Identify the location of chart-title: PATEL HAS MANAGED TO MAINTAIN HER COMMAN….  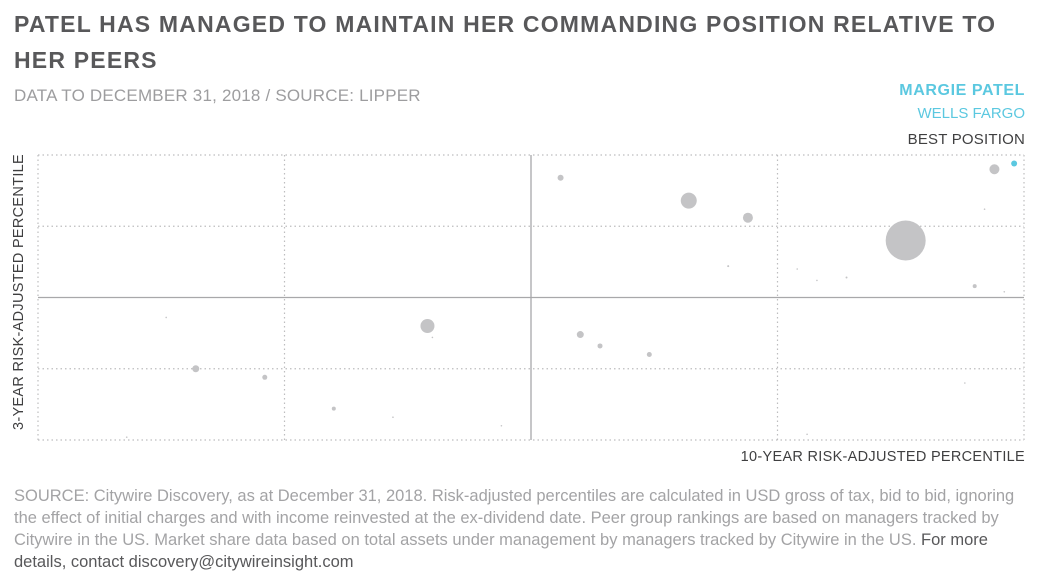
(505, 42).